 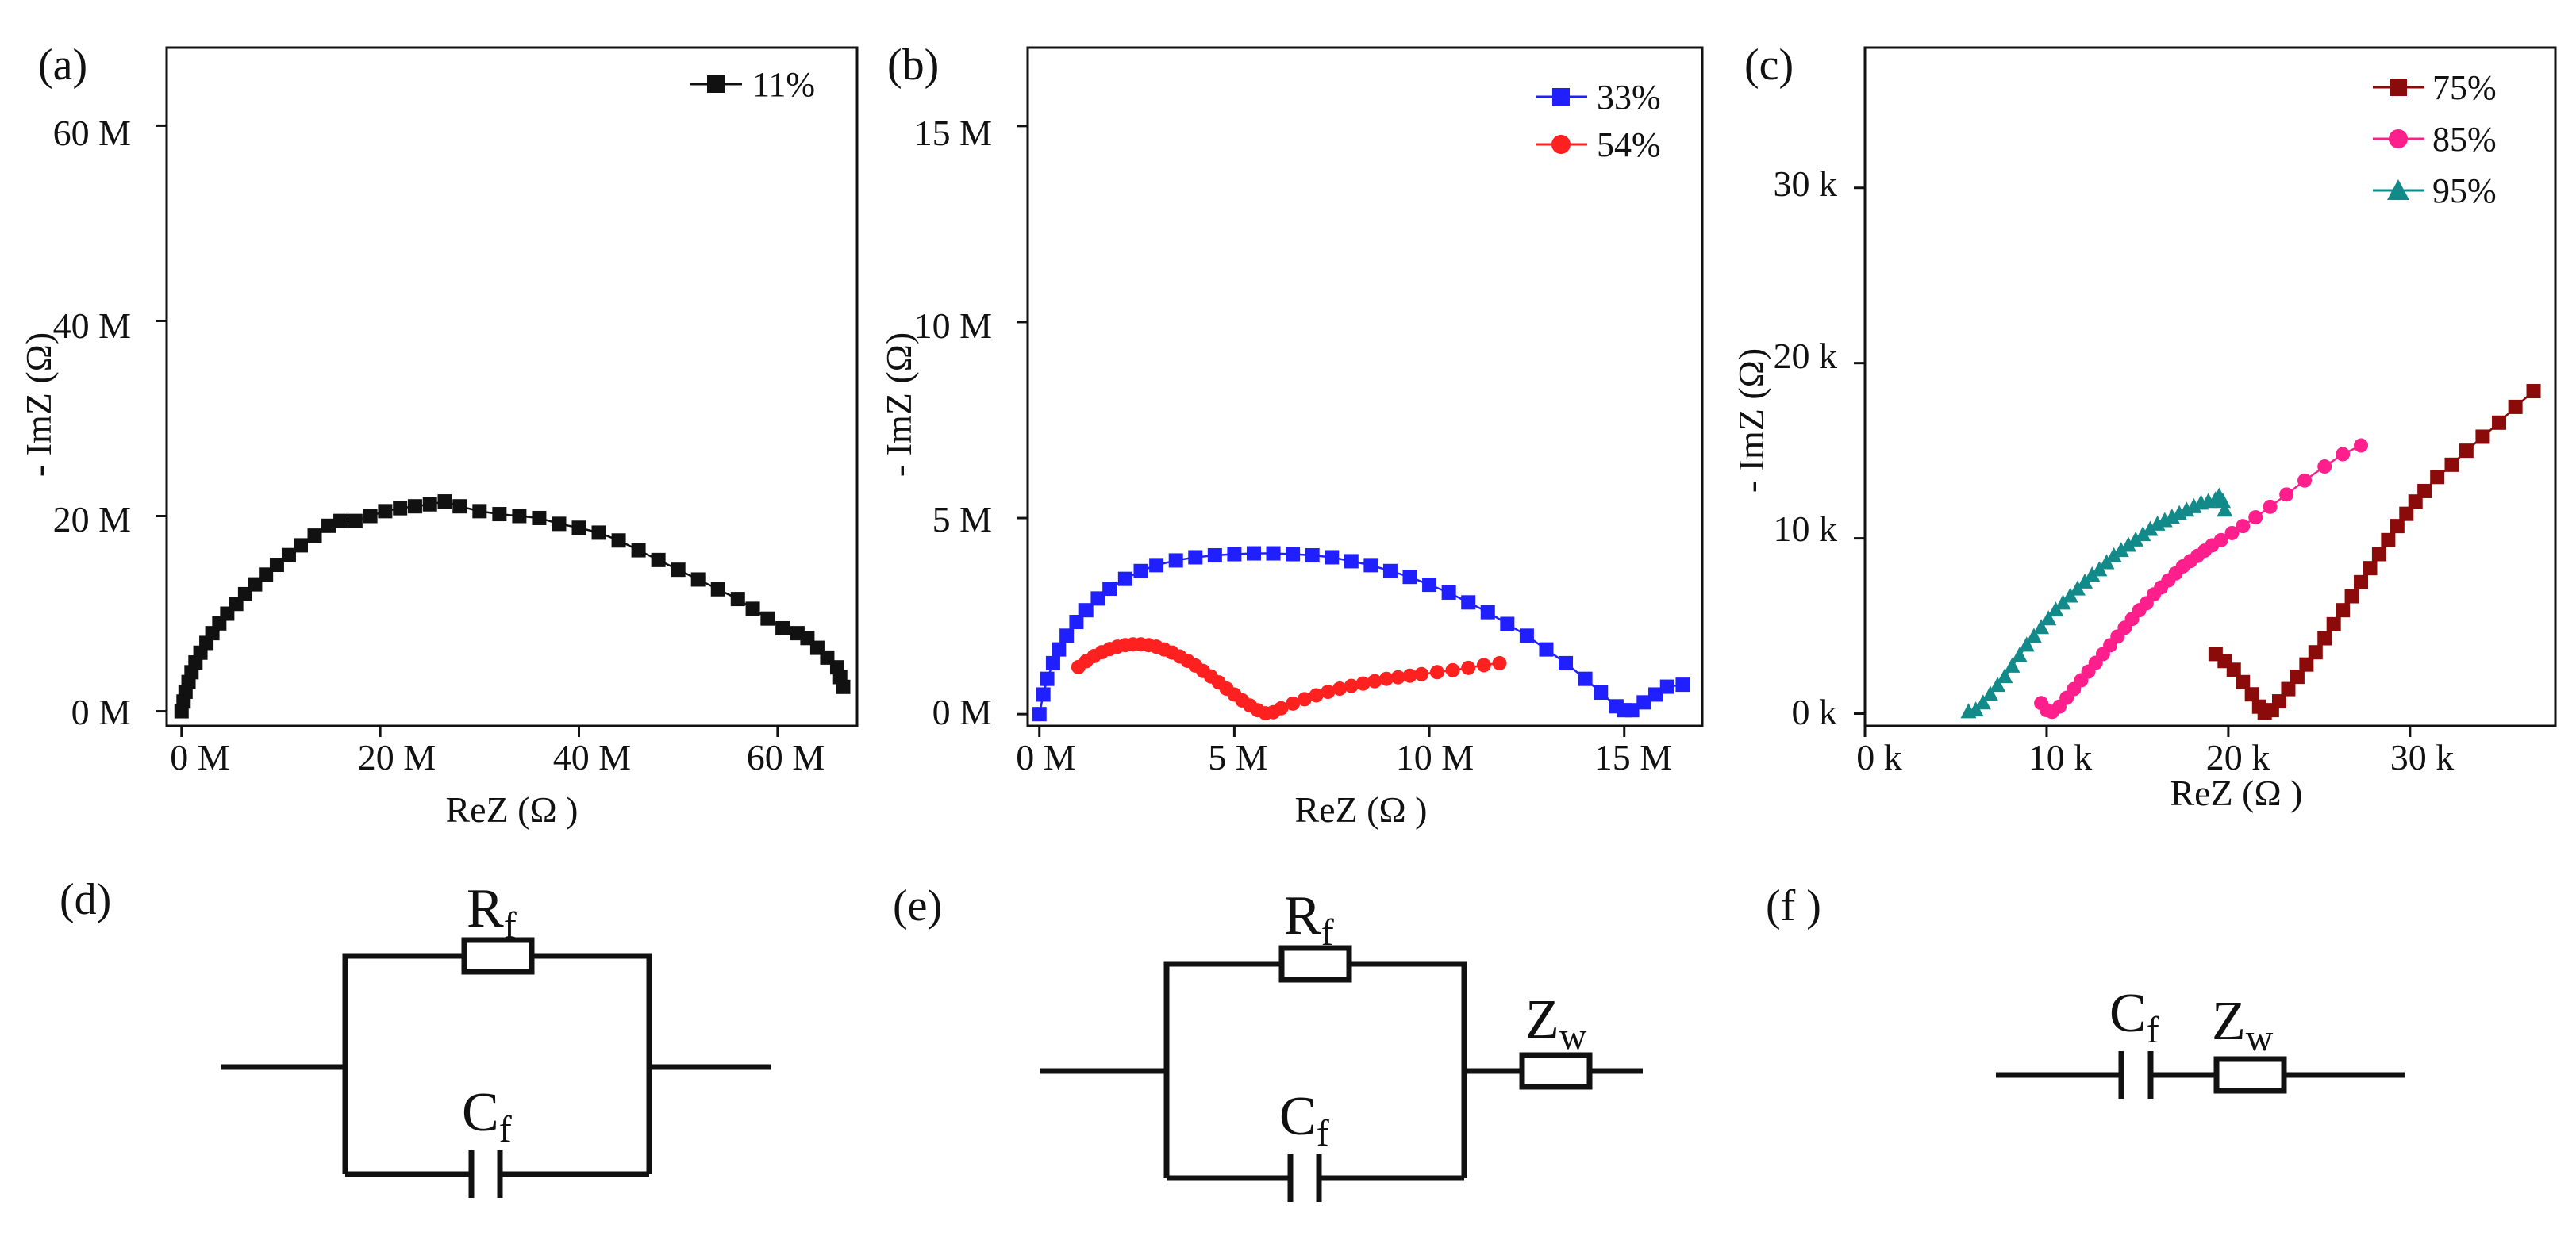 What do you see at coordinates (1751, 420) in the screenshot?
I see `y-axis-label-c: - ImZ (Ω)` at bounding box center [1751, 420].